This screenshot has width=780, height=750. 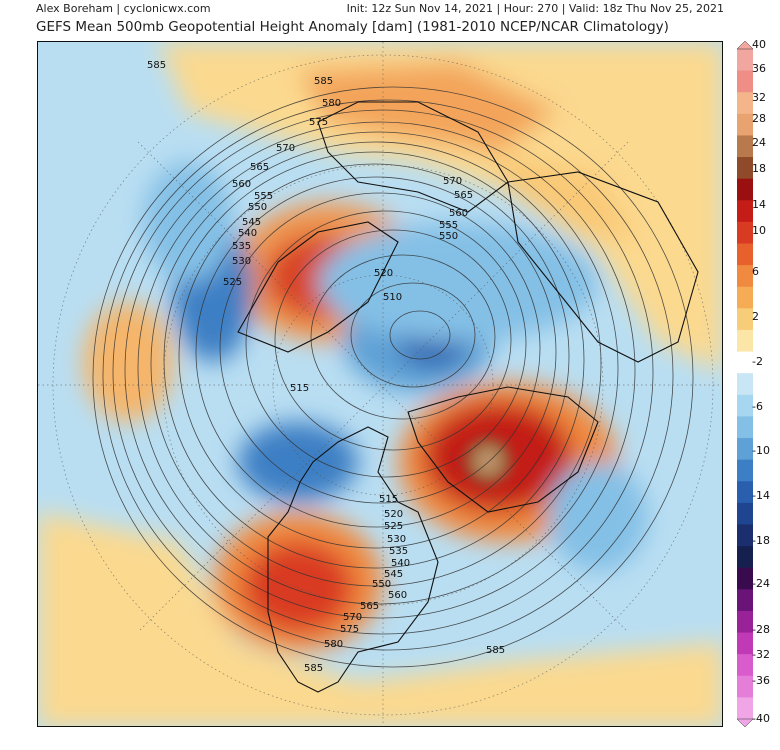 What do you see at coordinates (759, 44) in the screenshot?
I see `colorbar-tick-label: 40` at bounding box center [759, 44].